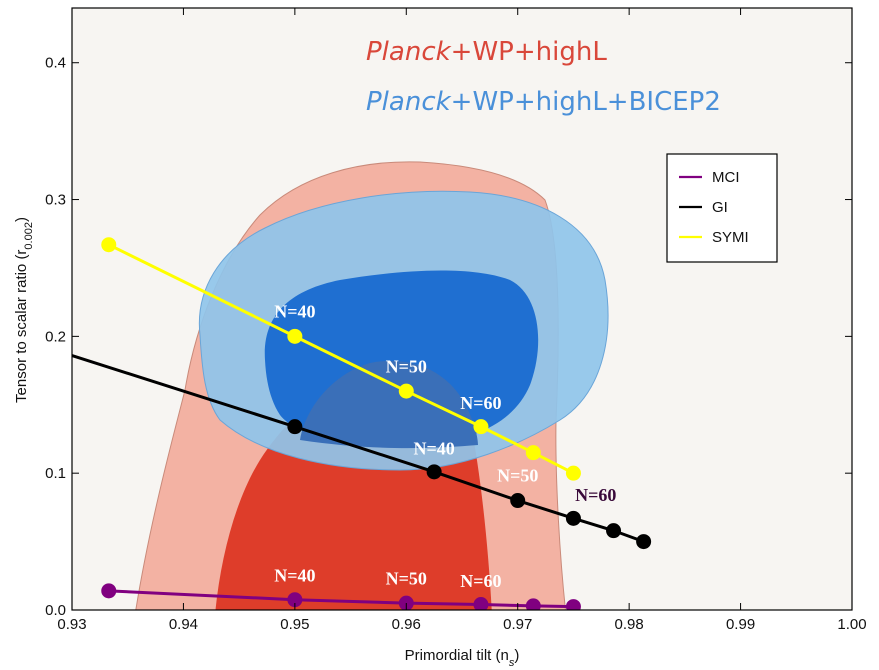 Image resolution: width=879 pixels, height=670 pixels. Describe the element at coordinates (55, 200) in the screenshot. I see `y-tick-label: 0.3` at that location.